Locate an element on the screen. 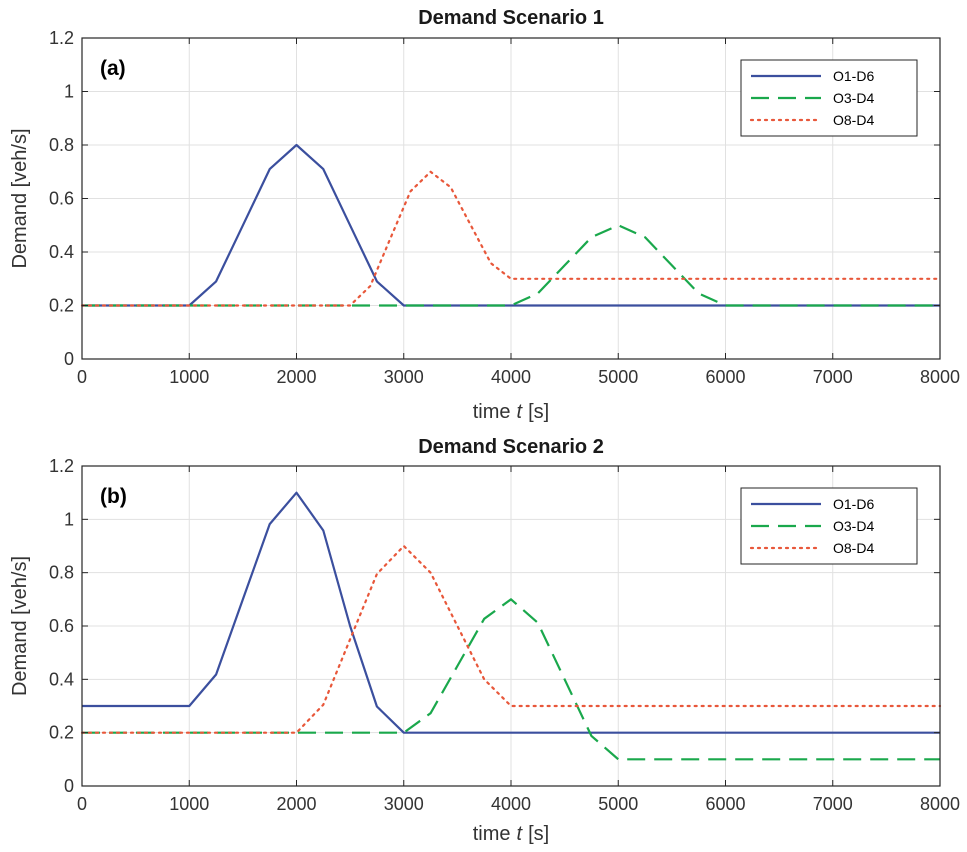 Image resolution: width=967 pixels, height=852 pixels. series-line-o8-d4 is located at coordinates (511, 238).